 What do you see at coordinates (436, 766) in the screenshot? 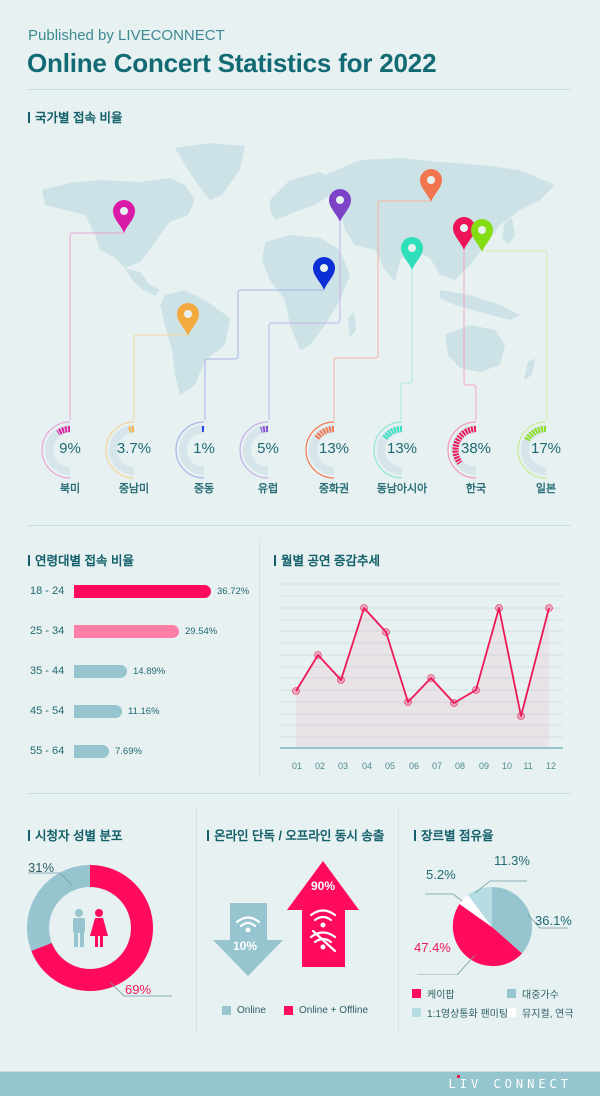
I see `x-tick: 07` at bounding box center [436, 766].